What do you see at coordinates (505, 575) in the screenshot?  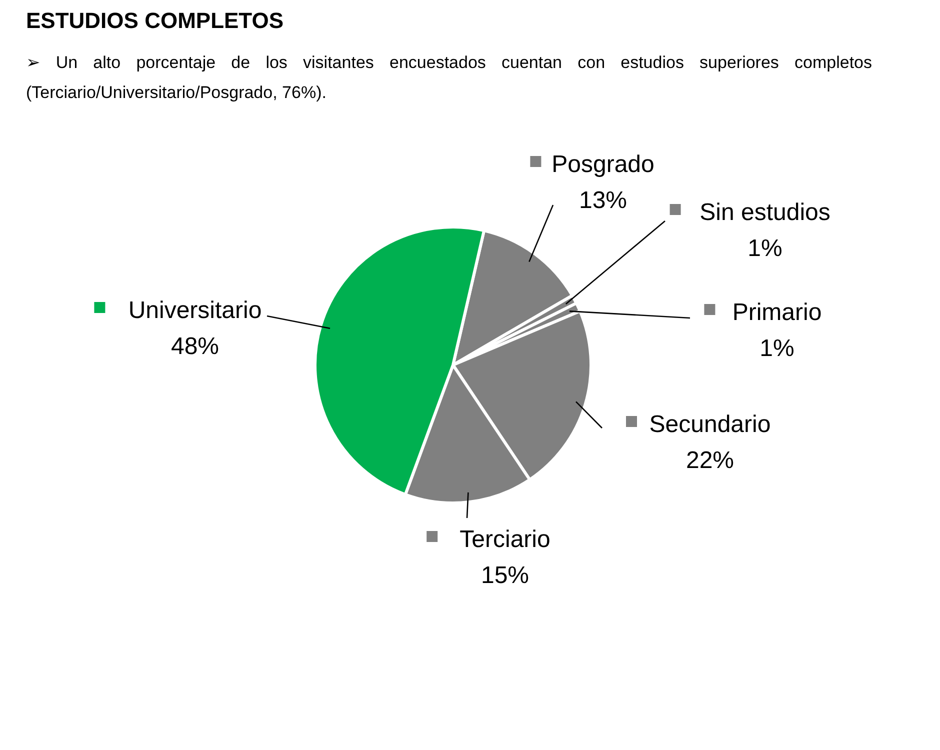 I see `data-label: 15%` at bounding box center [505, 575].